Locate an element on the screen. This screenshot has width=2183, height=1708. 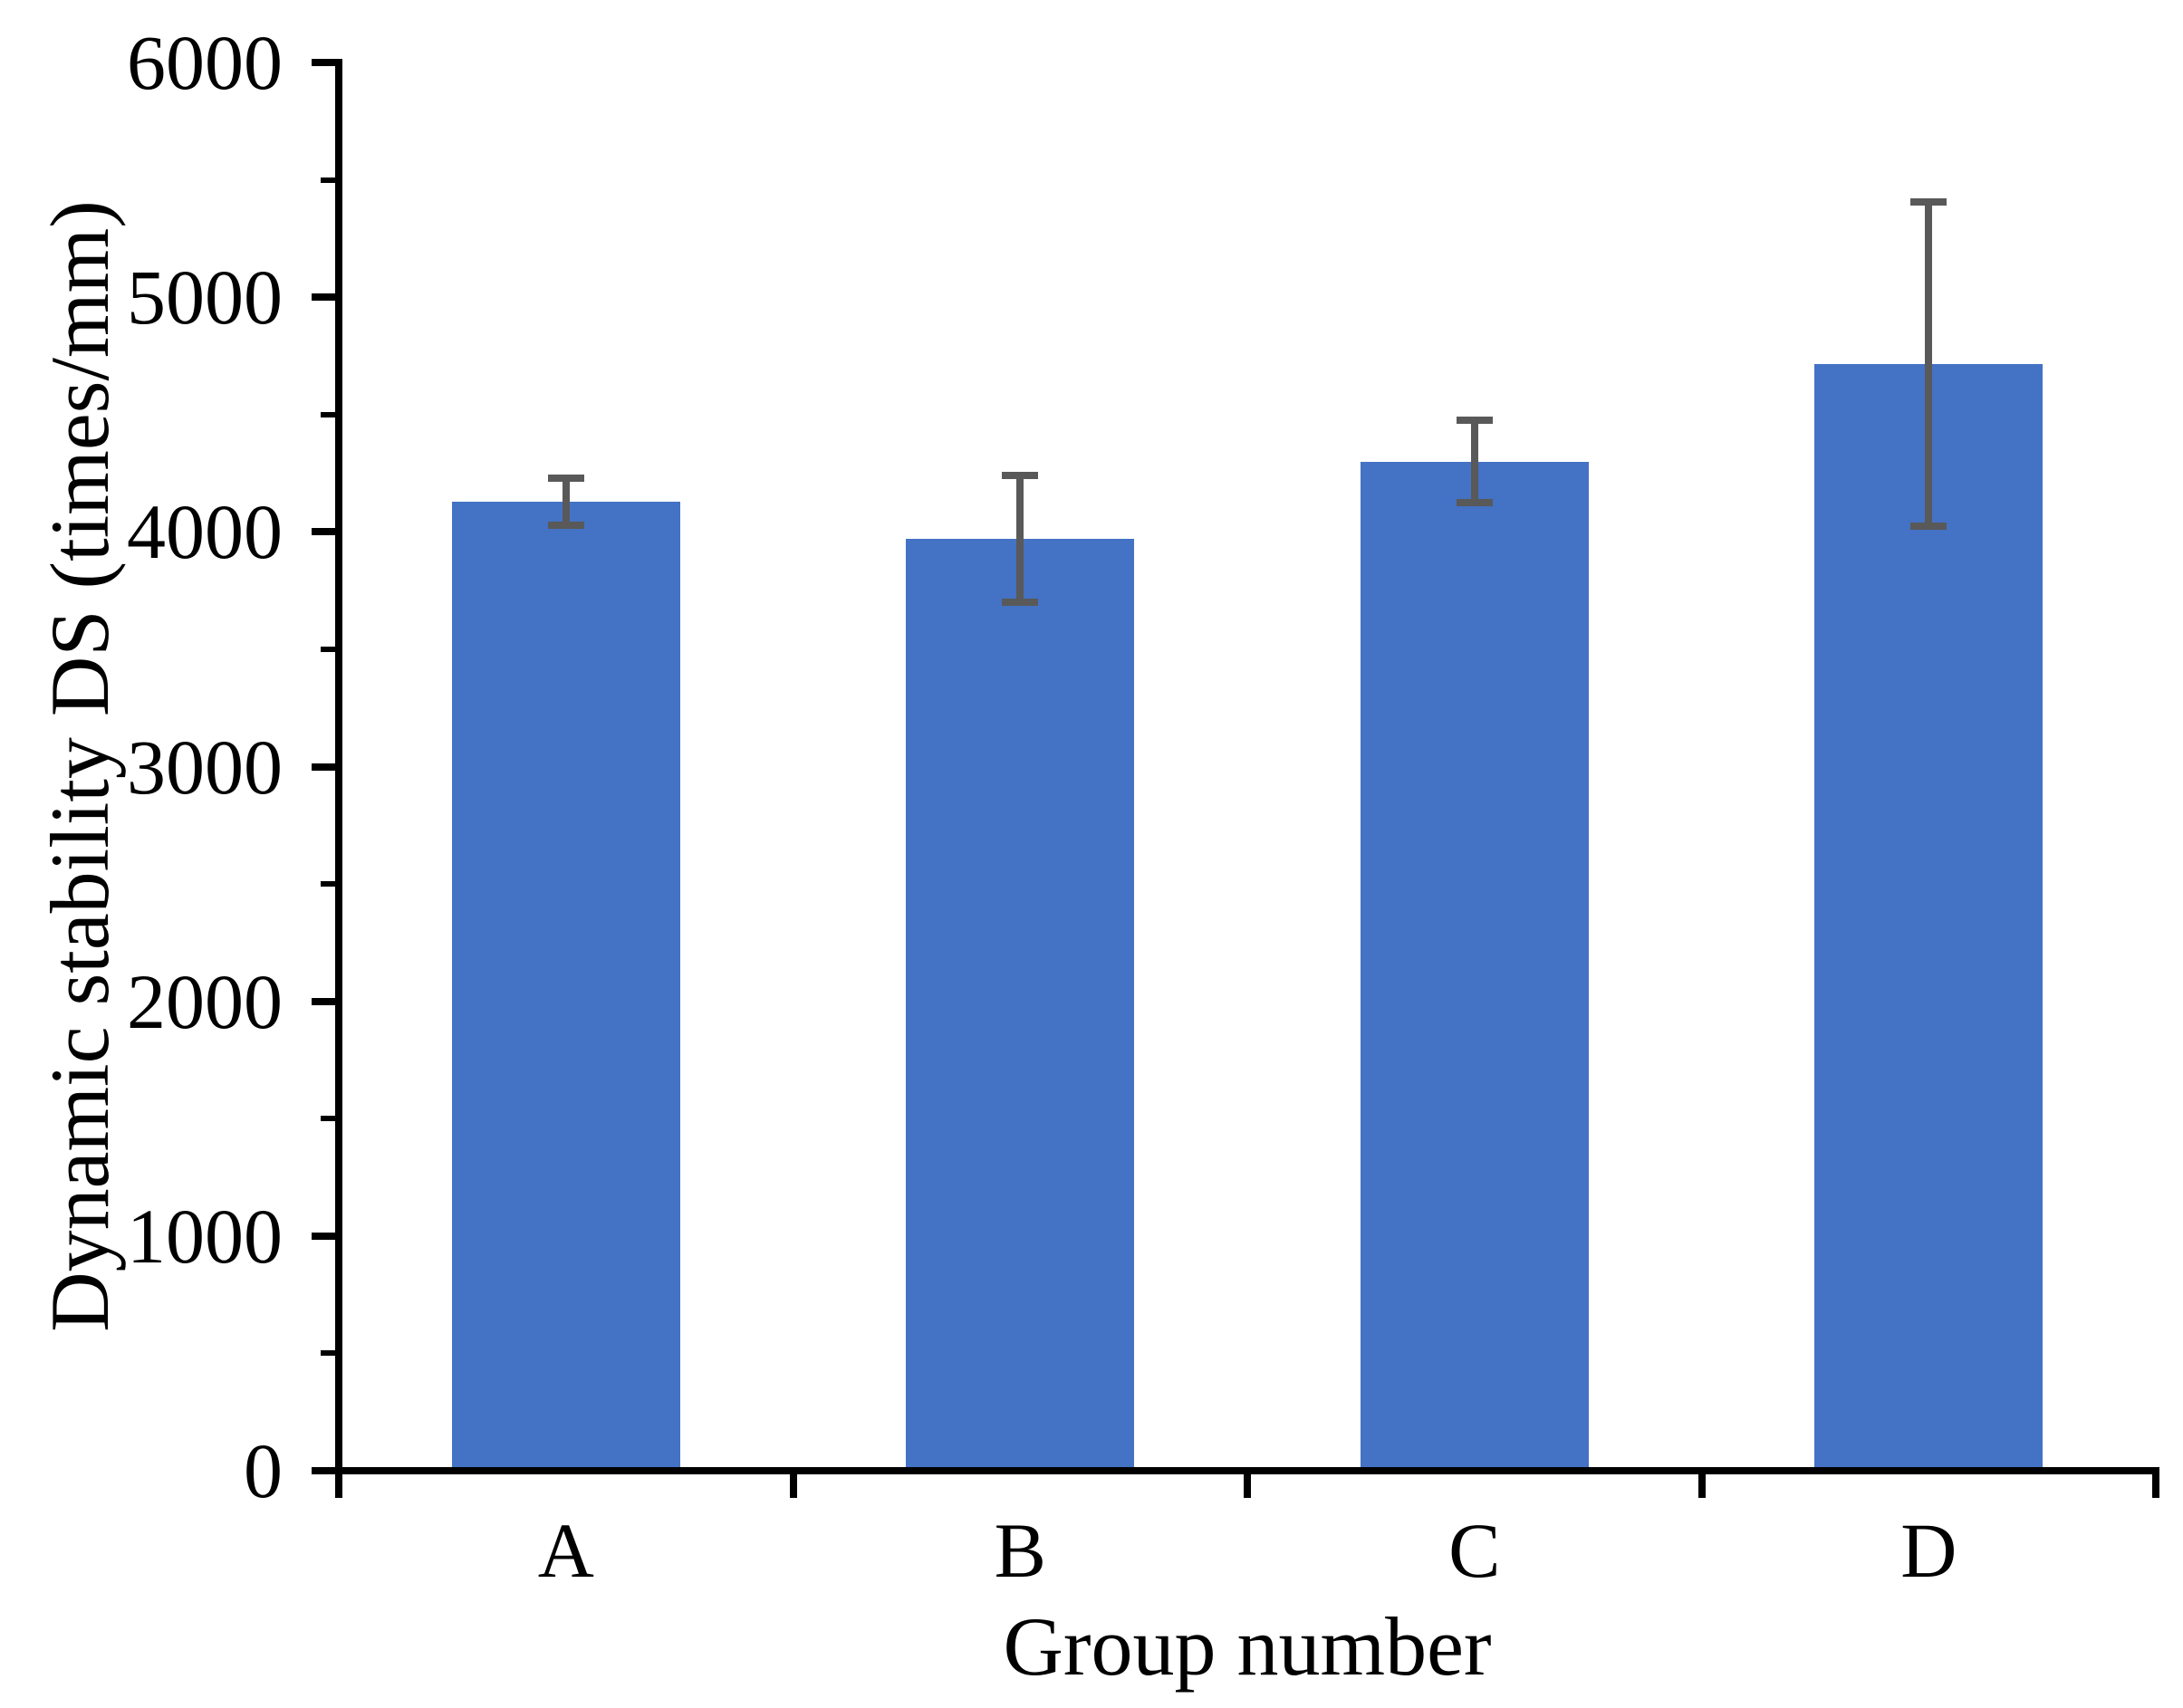
category-label: B is located at coordinates (1020, 1550).